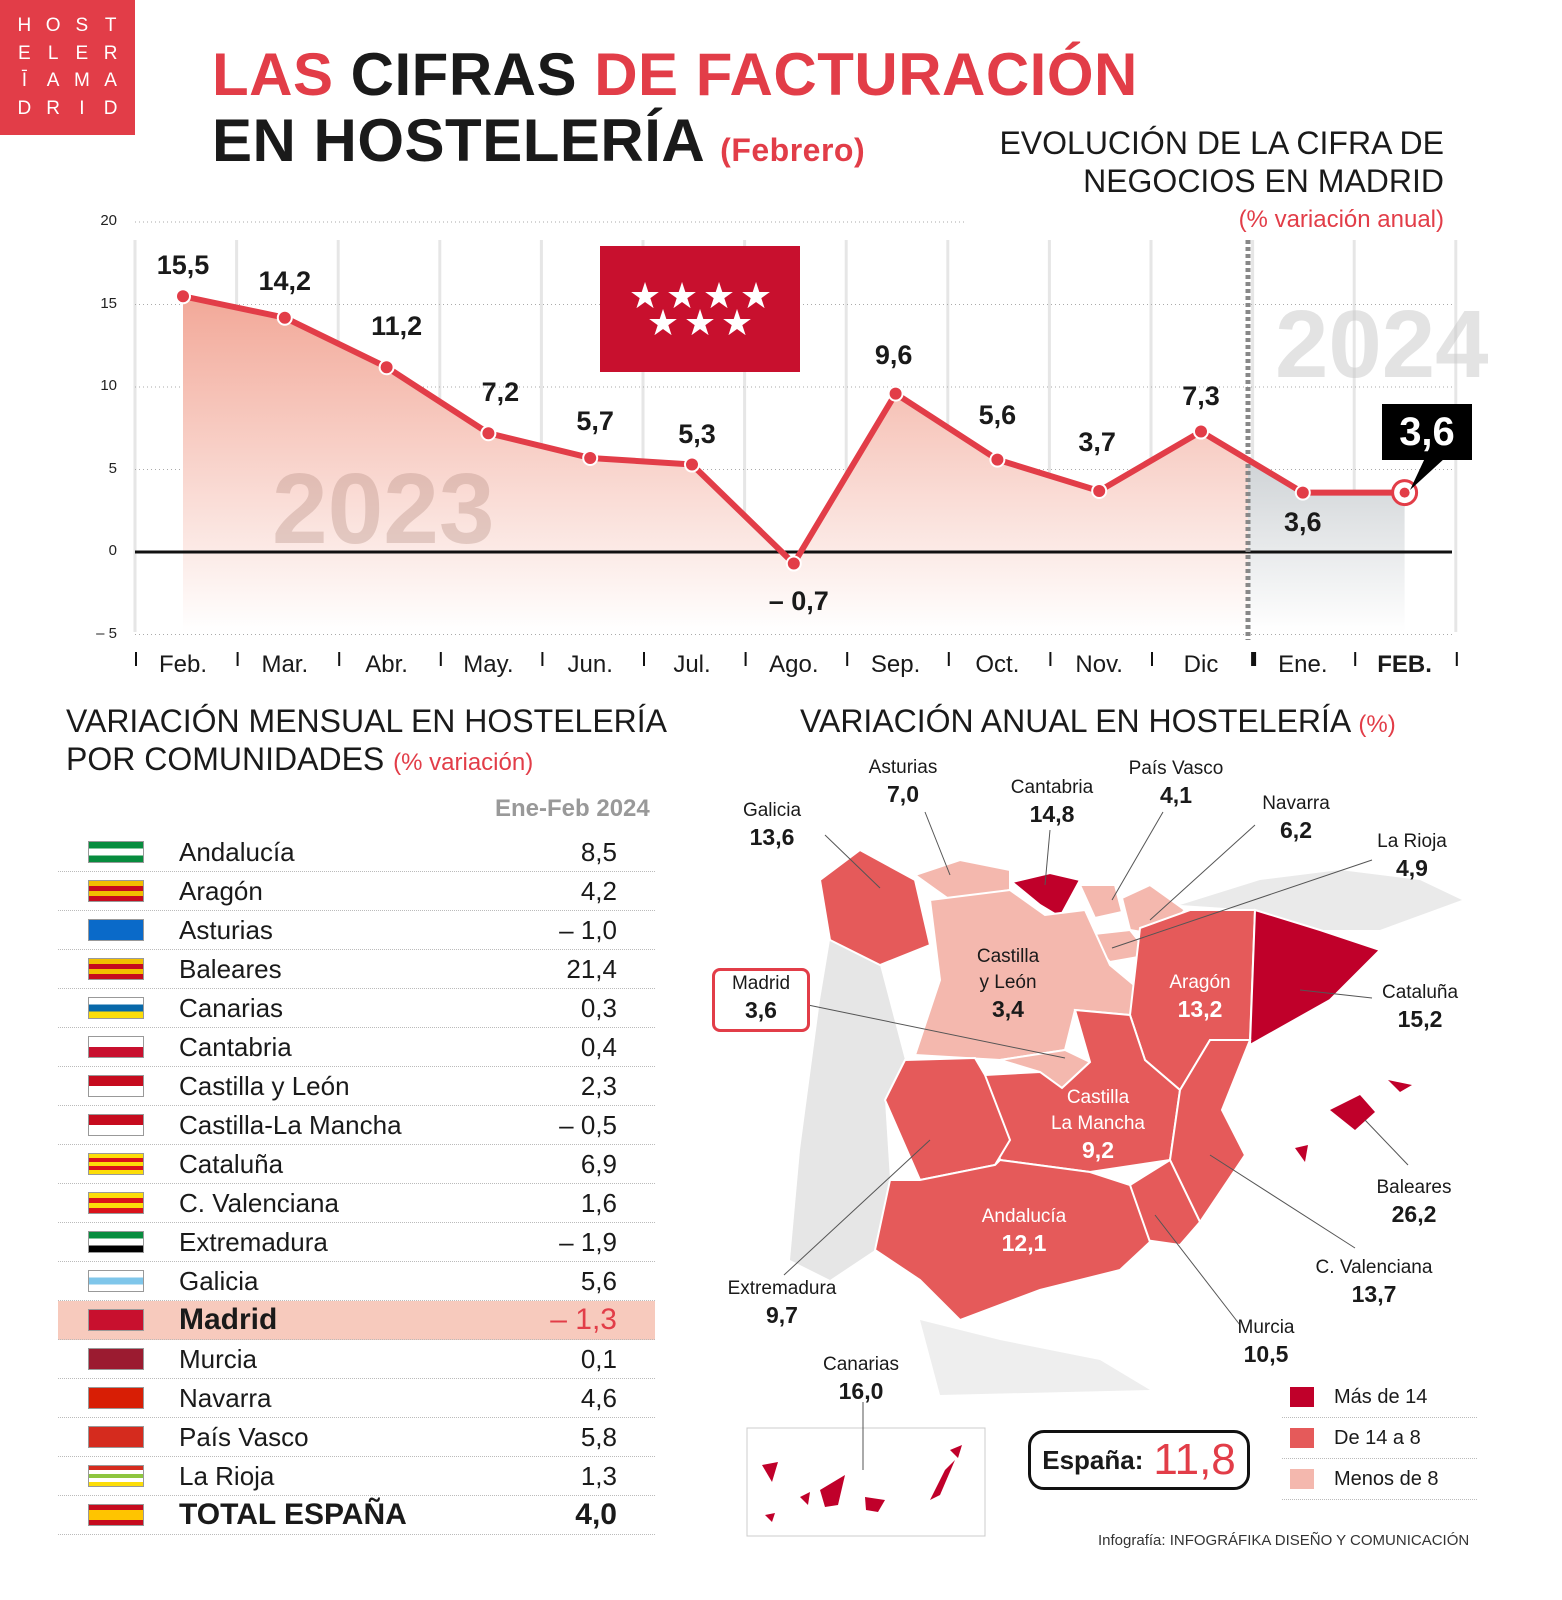 The image size is (1562, 1600). I want to click on title-part: LAS, so click(273, 74).